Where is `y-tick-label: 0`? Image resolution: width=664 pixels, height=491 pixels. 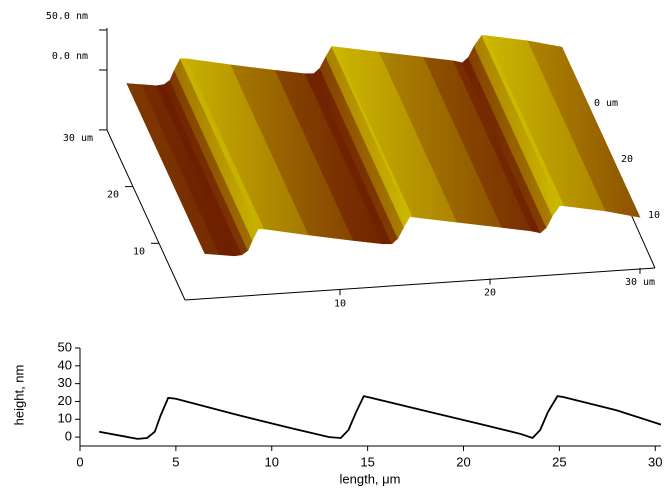
y-tick-label: 0 is located at coordinates (68, 436).